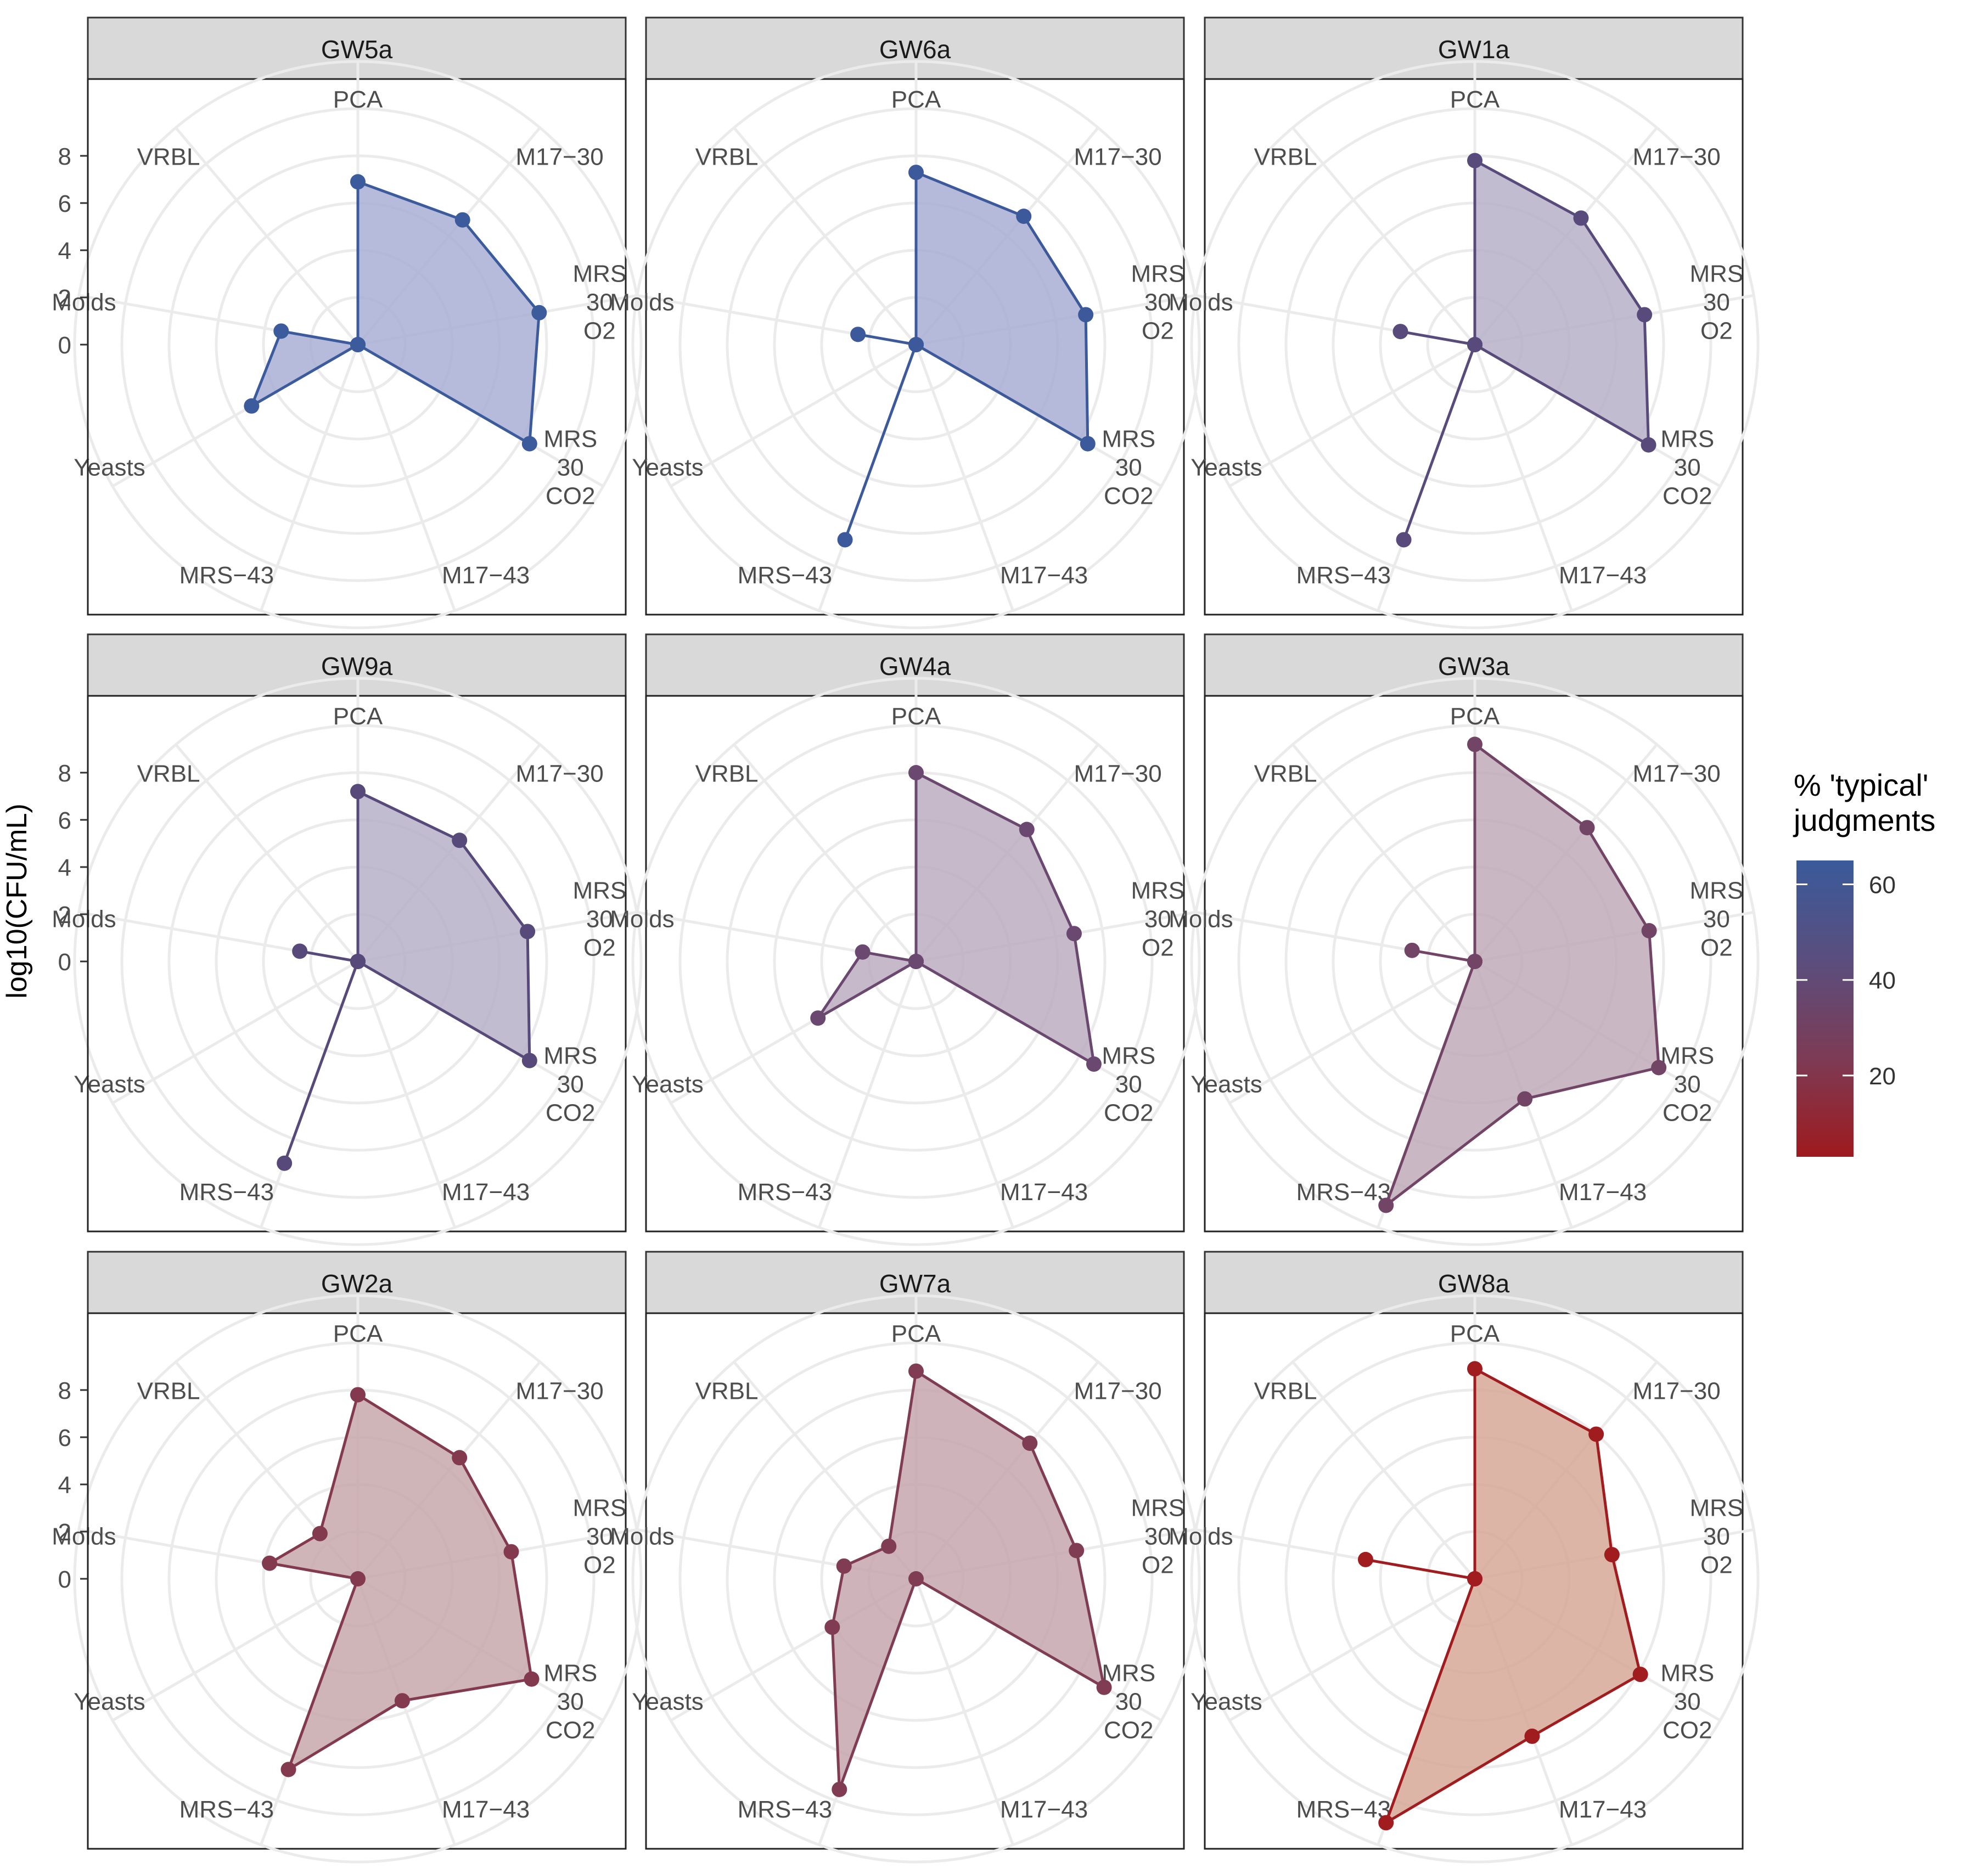 The height and width of the screenshot is (1868, 1988). I want to click on facet-title: GW6a, so click(915, 49).